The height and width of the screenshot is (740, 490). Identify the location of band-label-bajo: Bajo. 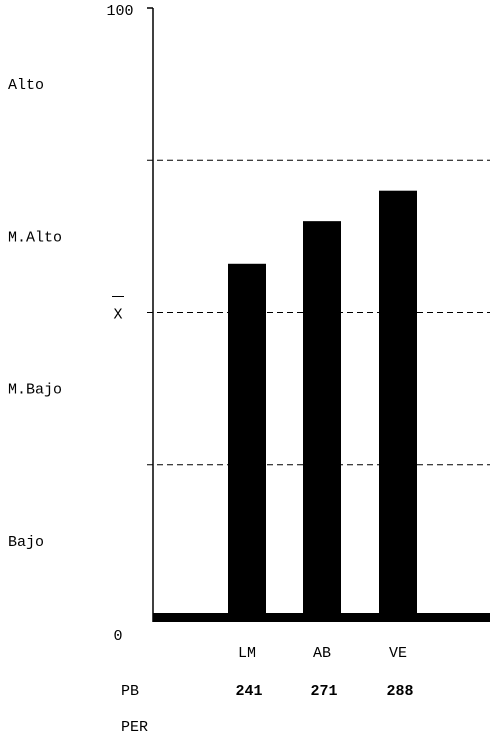
(26, 542).